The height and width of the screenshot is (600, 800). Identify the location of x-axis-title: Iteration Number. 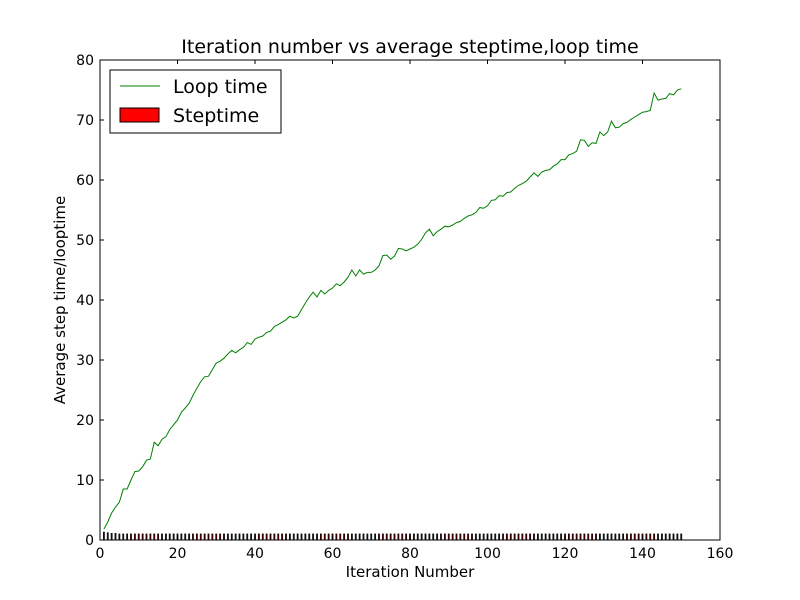
(410, 572).